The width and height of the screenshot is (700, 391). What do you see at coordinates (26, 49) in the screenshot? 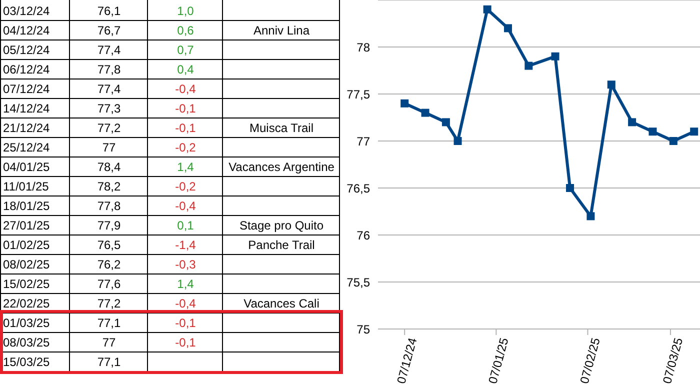
I see `y-tick-label: 05/12/24` at bounding box center [26, 49].